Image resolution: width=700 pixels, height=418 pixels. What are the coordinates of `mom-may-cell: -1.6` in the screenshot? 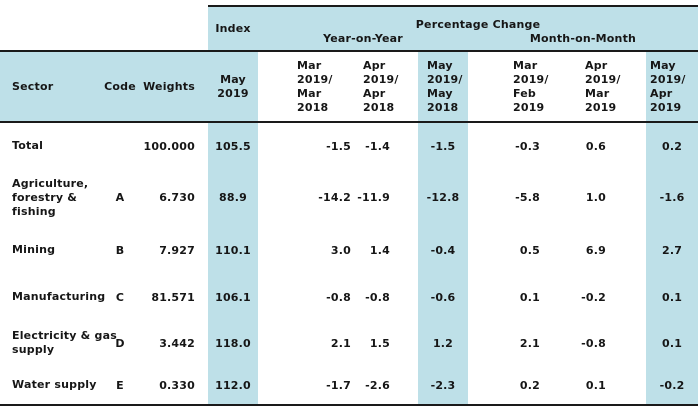 It's located at (672, 197).